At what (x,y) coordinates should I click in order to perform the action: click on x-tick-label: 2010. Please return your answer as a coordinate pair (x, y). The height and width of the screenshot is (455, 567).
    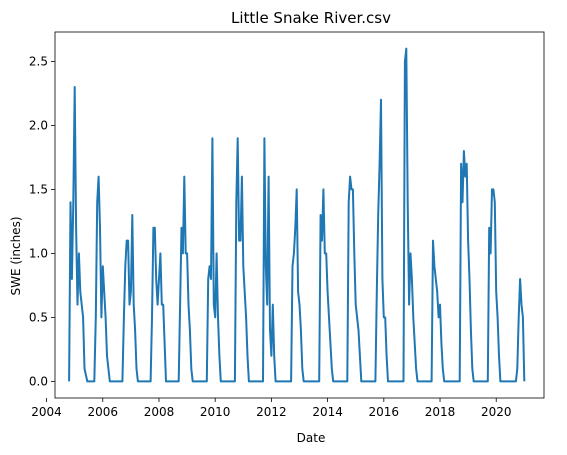
    Looking at the image, I should click on (215, 412).